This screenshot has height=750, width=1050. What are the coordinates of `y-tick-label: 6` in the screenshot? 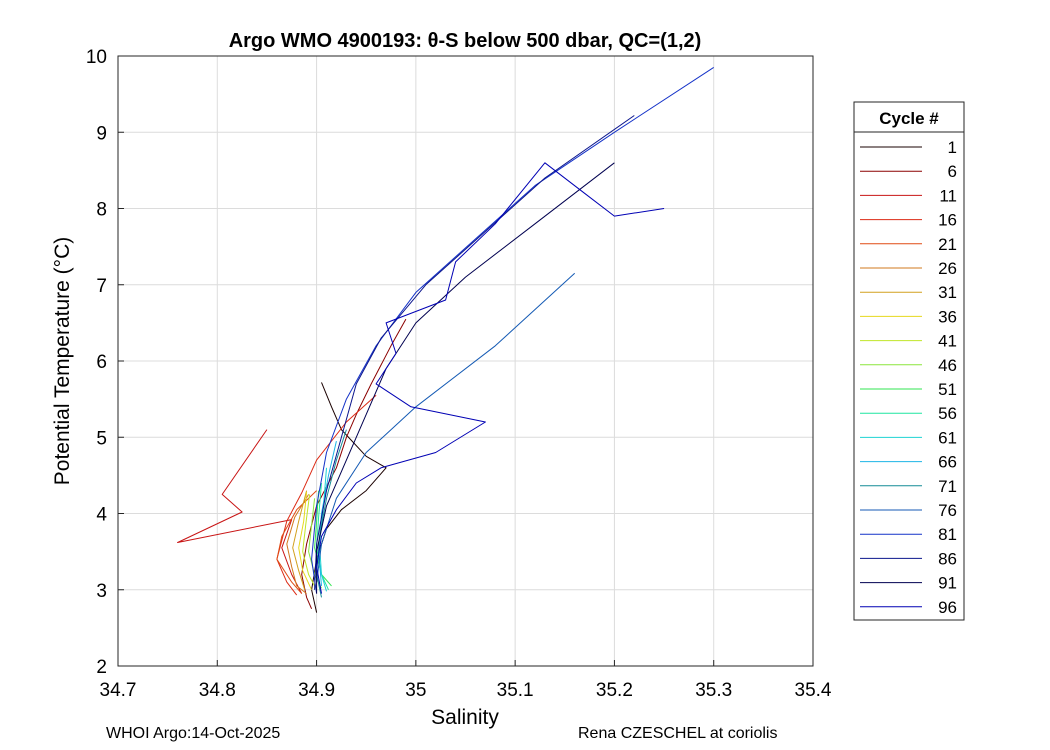 It's located at (101, 362).